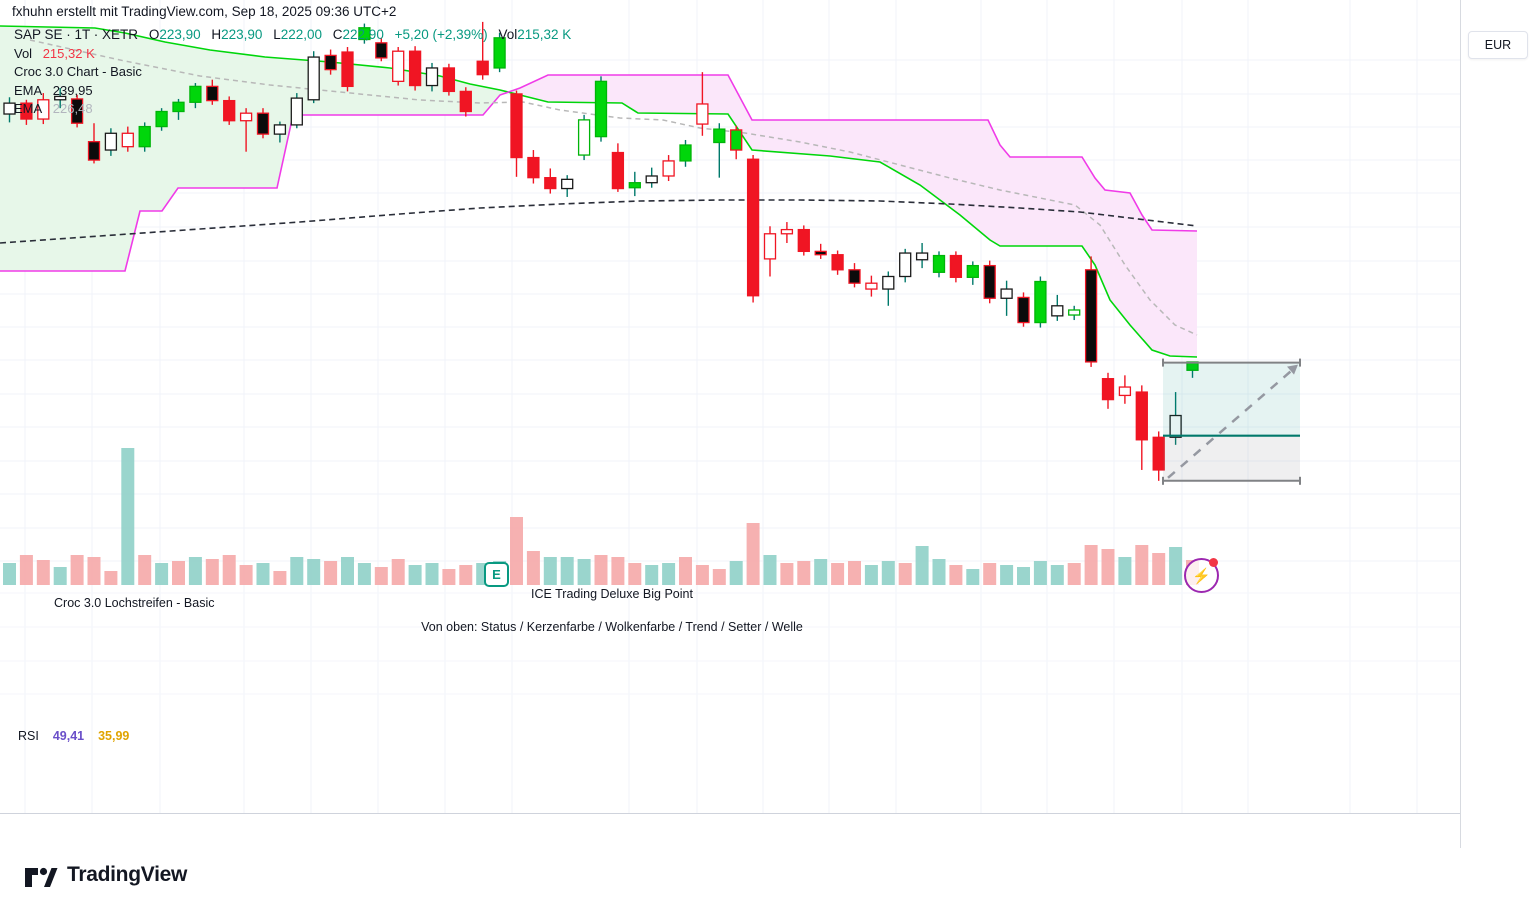  Describe the element at coordinates (134, 603) in the screenshot. I see `lochstreifen-title: Croc 3.0 Lochstreifen - Basic` at that location.